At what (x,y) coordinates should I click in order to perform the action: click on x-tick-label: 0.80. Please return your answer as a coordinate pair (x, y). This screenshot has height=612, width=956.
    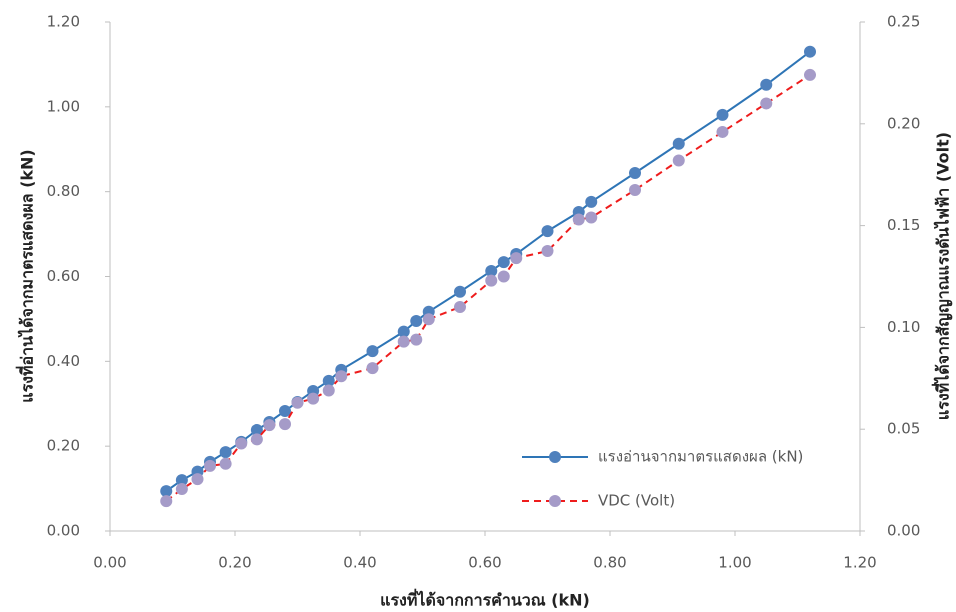
    Looking at the image, I should click on (609, 563).